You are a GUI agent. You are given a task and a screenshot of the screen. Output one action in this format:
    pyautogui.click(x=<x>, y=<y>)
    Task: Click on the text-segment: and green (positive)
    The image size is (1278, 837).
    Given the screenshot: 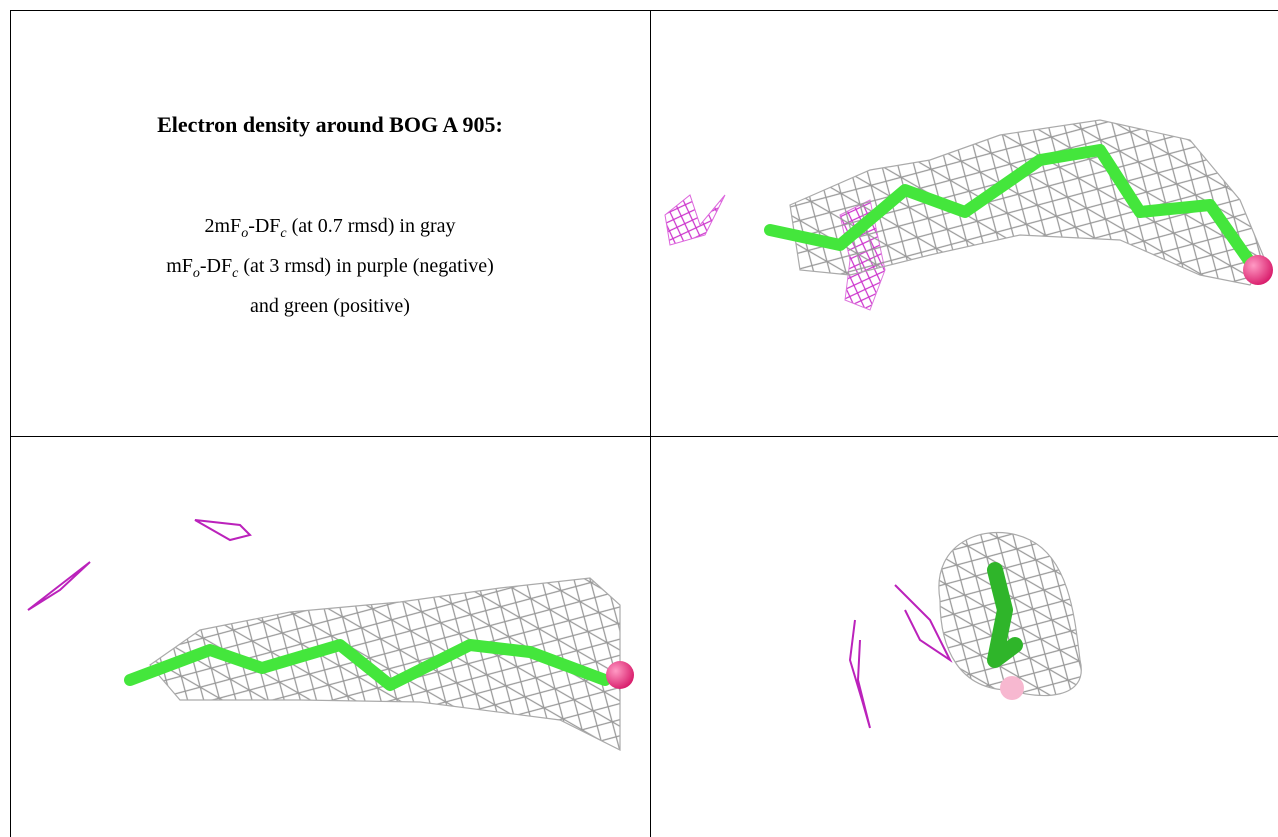 What is the action you would take?
    pyautogui.click(x=330, y=306)
    